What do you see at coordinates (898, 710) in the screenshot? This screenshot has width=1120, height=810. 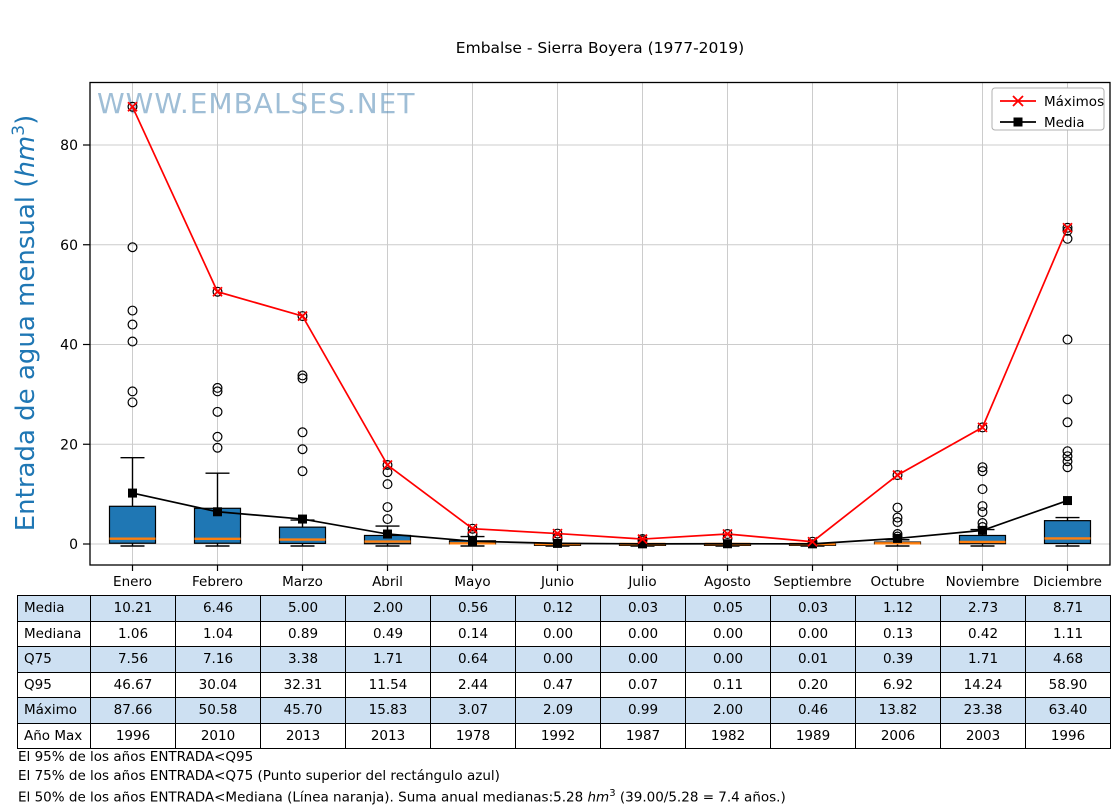 I see `table-cell: 13.82` at bounding box center [898, 710].